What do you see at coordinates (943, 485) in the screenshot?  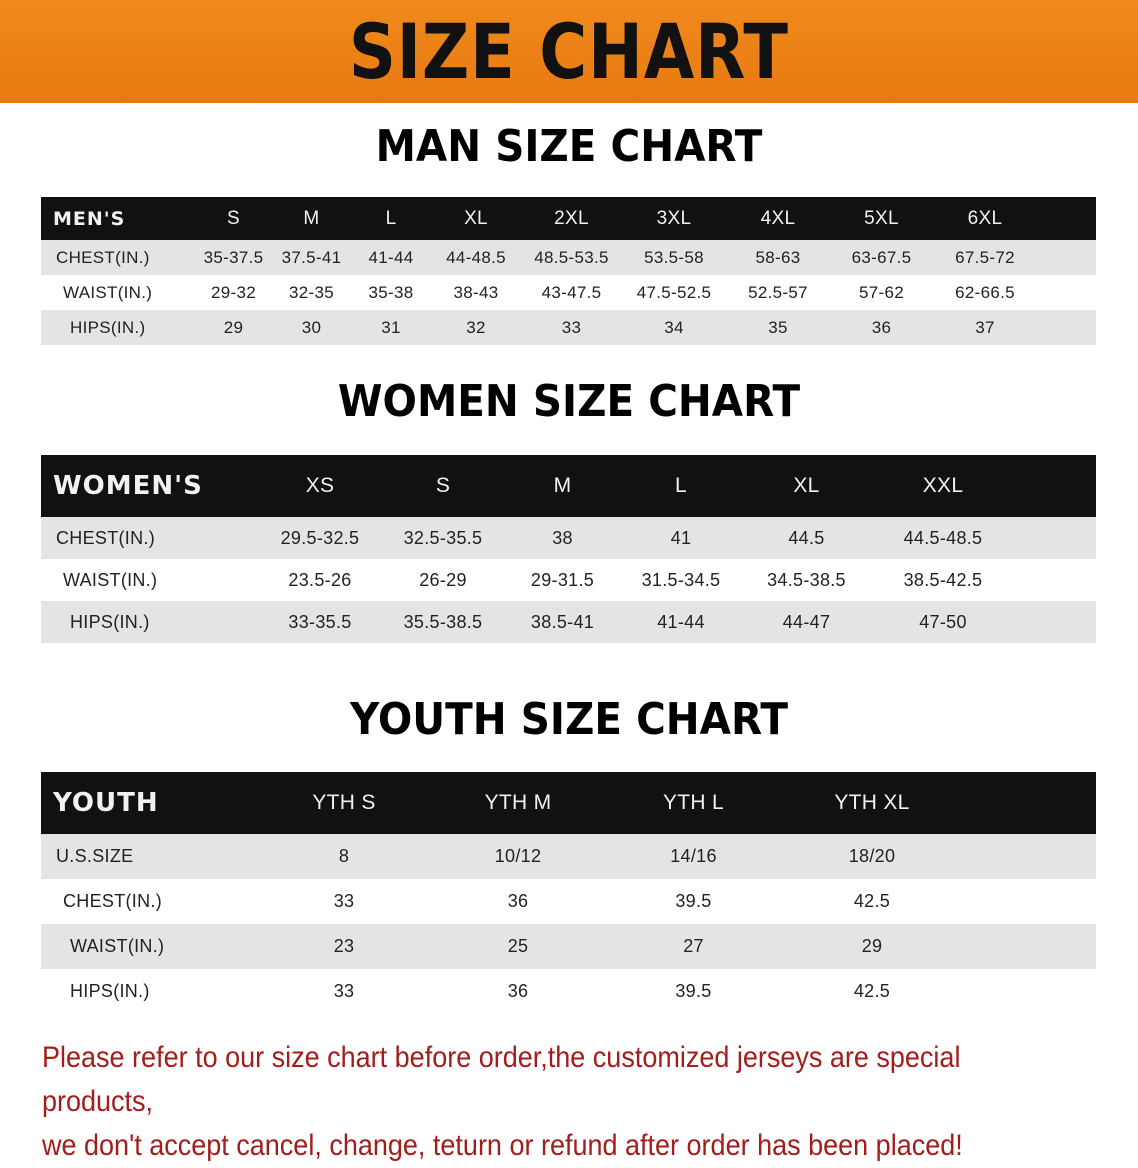 I see `column-header: XXL` at bounding box center [943, 485].